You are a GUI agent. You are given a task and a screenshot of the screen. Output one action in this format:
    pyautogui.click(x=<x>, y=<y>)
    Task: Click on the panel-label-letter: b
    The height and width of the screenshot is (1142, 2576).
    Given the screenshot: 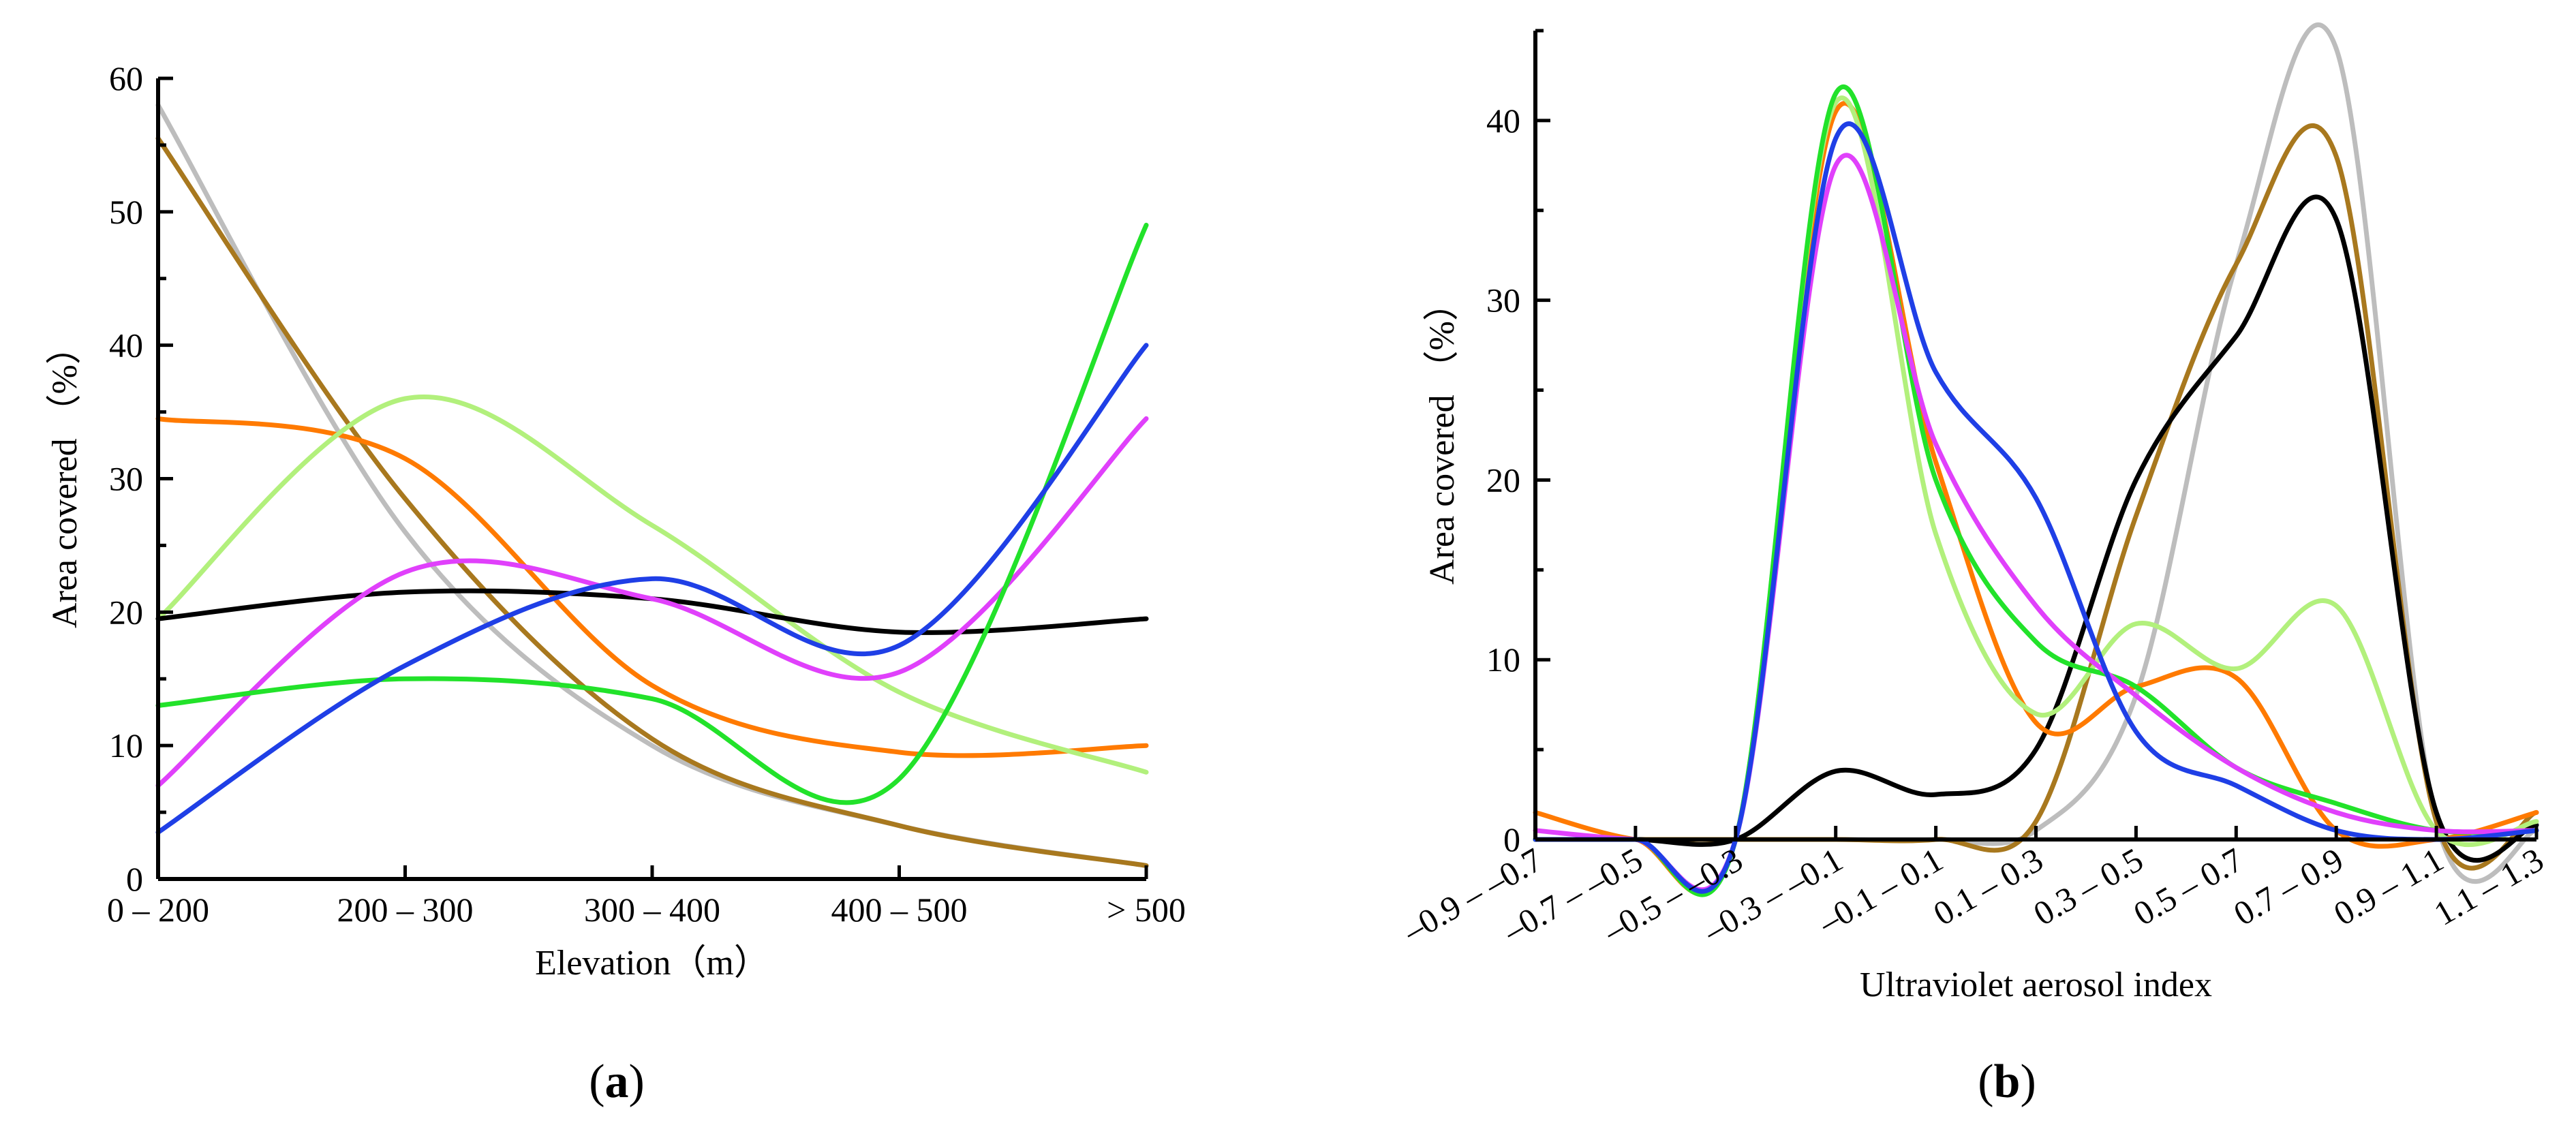 What is the action you would take?
    pyautogui.click(x=2007, y=1081)
    